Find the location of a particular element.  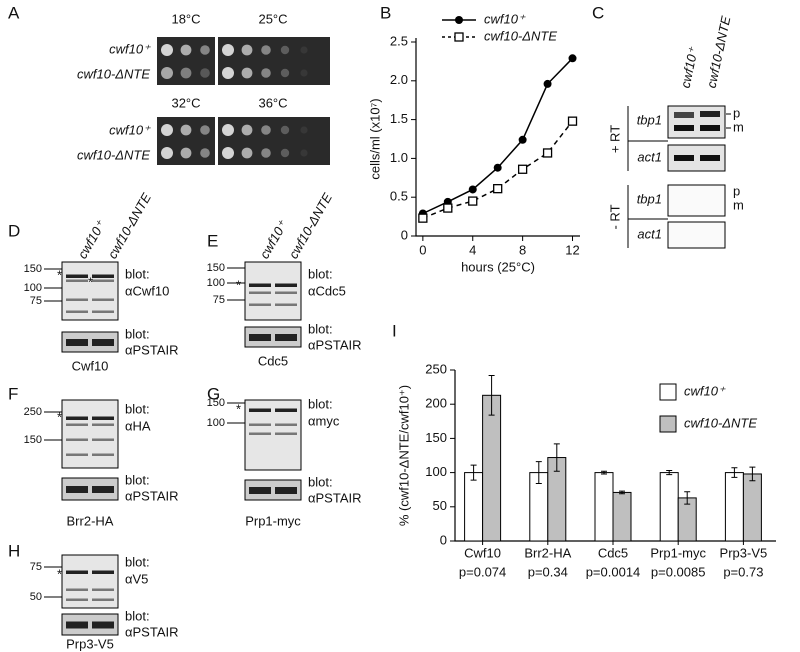

y-tick-label: 150 is located at coordinates (436, 437).